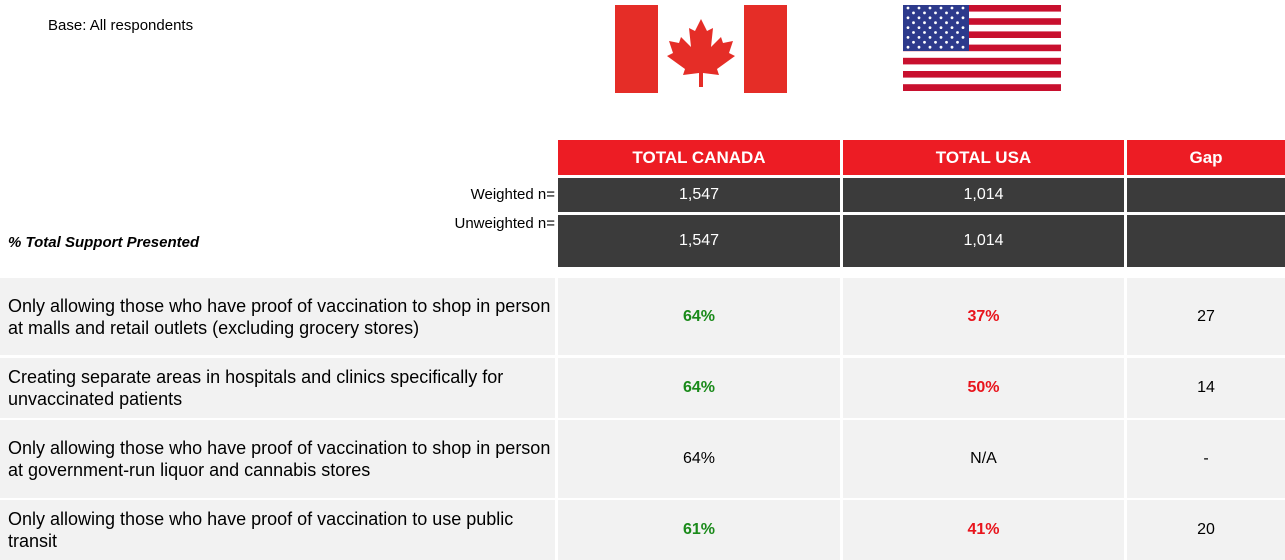 The image size is (1285, 560). I want to click on row-value: 20, so click(1206, 530).